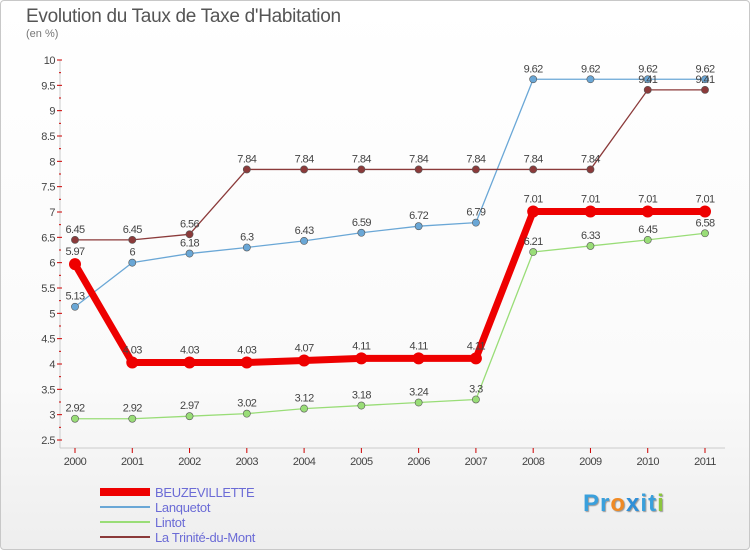  I want to click on x-tick-label: 2008, so click(533, 462).